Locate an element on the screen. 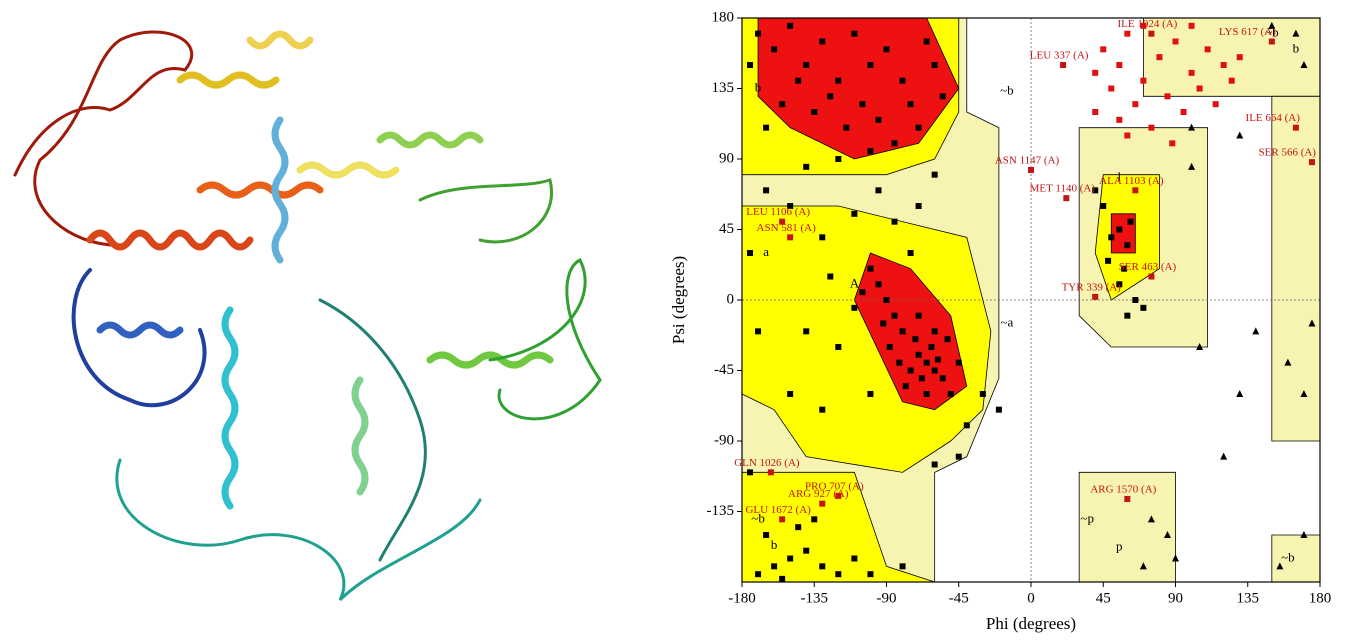  residue-label: ARG 1570 (A) is located at coordinates (1123, 489).